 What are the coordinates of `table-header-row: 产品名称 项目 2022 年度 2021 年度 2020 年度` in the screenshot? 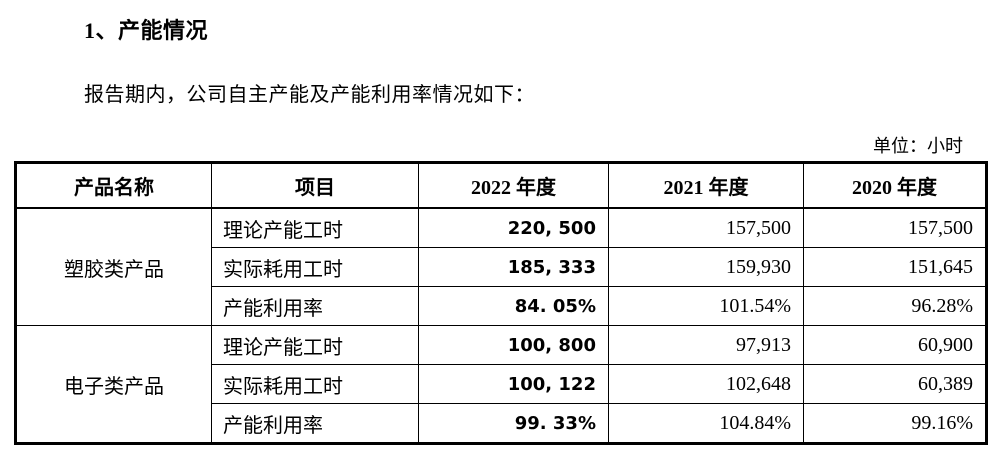 It's located at (501, 185).